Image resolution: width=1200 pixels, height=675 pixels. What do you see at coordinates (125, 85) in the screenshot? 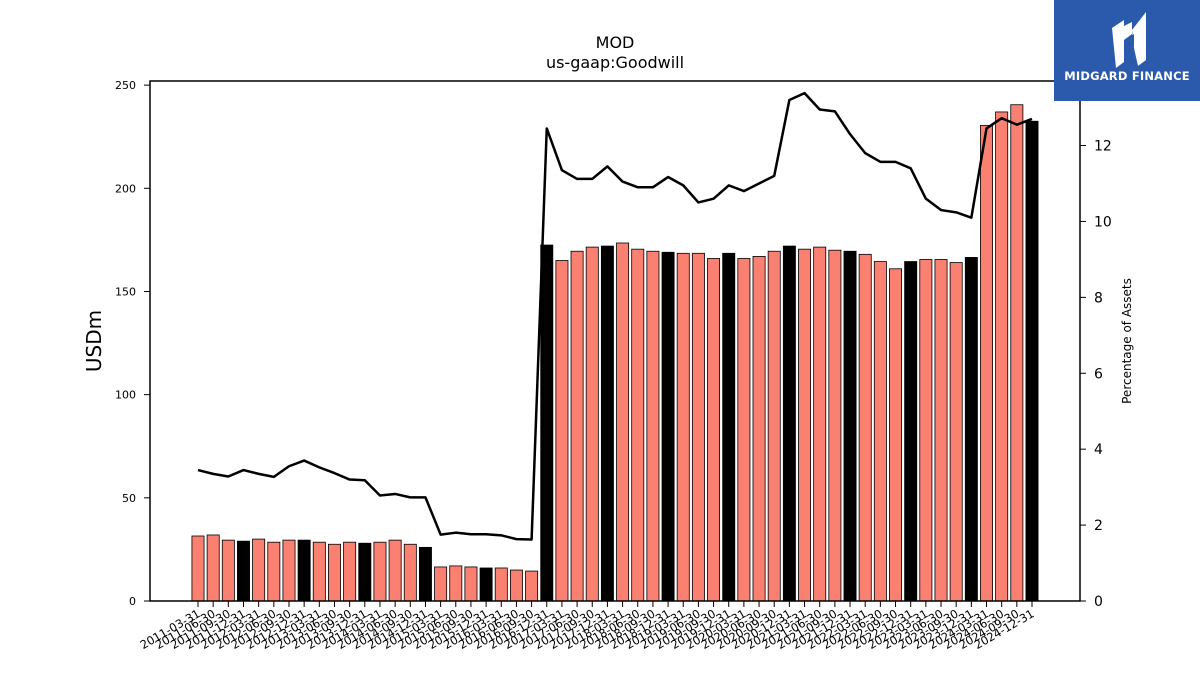
I see `y-tick-label: 250` at bounding box center [125, 85].